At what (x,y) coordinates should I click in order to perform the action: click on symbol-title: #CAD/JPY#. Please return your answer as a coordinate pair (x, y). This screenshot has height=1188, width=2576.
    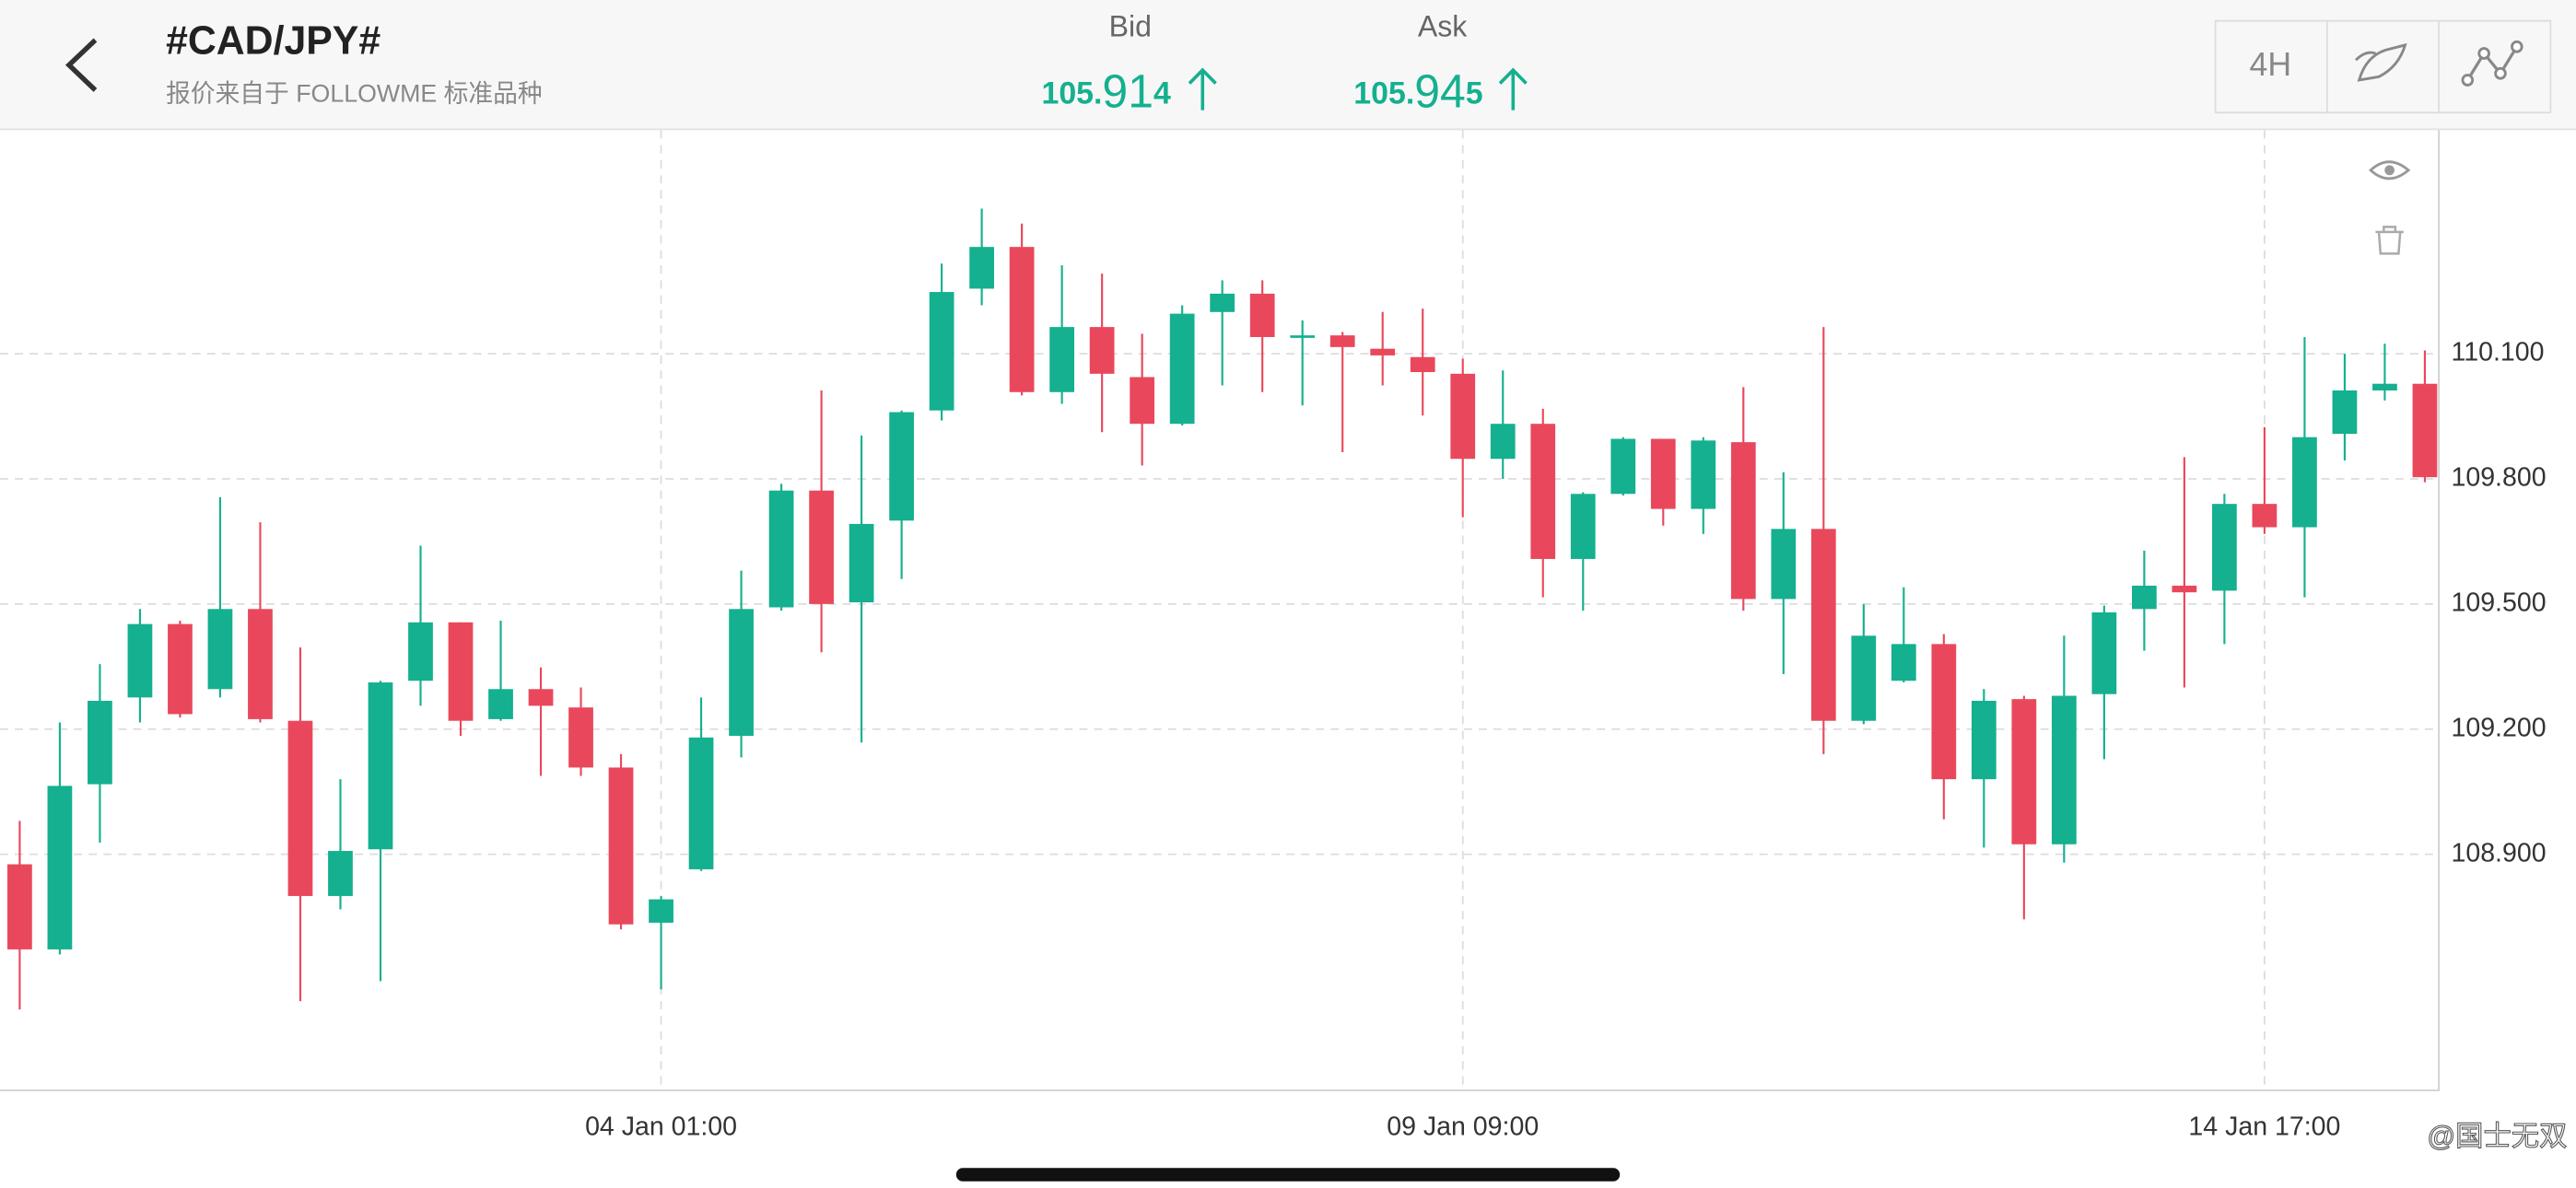
    Looking at the image, I should click on (273, 40).